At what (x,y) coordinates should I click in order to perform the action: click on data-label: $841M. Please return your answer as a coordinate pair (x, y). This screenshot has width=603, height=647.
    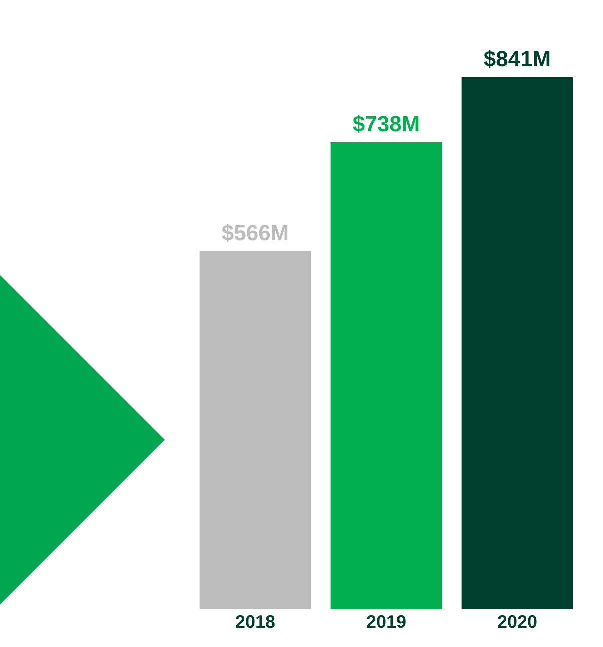
    Looking at the image, I should click on (518, 59).